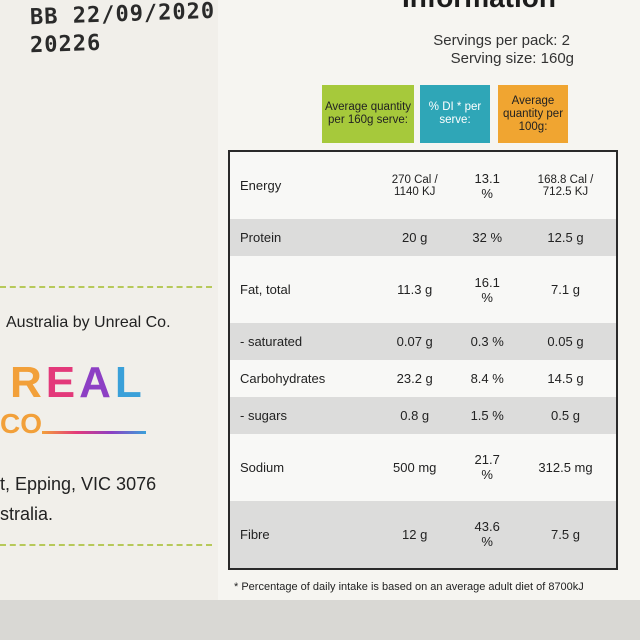 The image size is (640, 640). Describe the element at coordinates (565, 416) in the screenshot. I see `per-100g-value: 0.5 g` at that location.